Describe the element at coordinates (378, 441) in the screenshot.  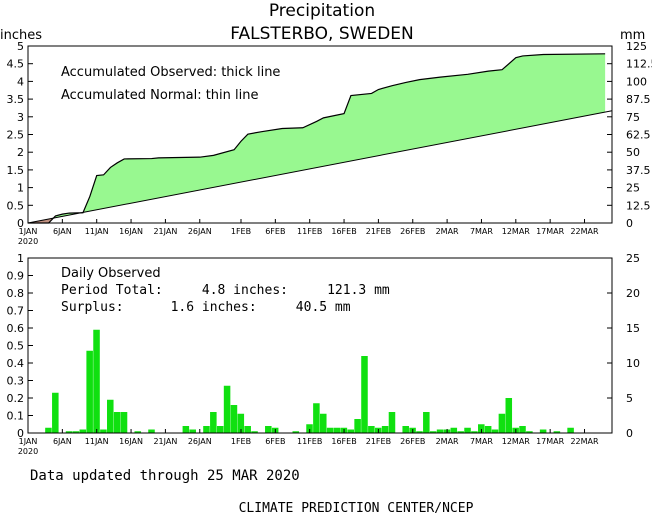
I see `bottom-xtick-label: 21FEB` at that location.